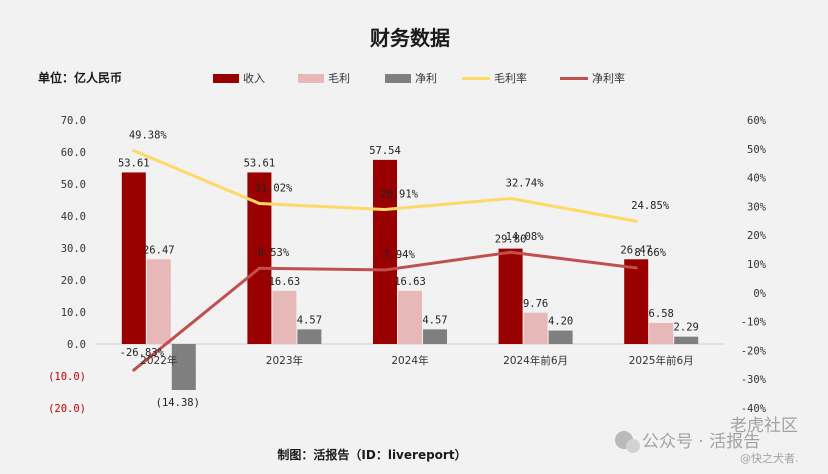  Describe the element at coordinates (73, 281) in the screenshot. I see `left-tick-label: 20.0` at that location.